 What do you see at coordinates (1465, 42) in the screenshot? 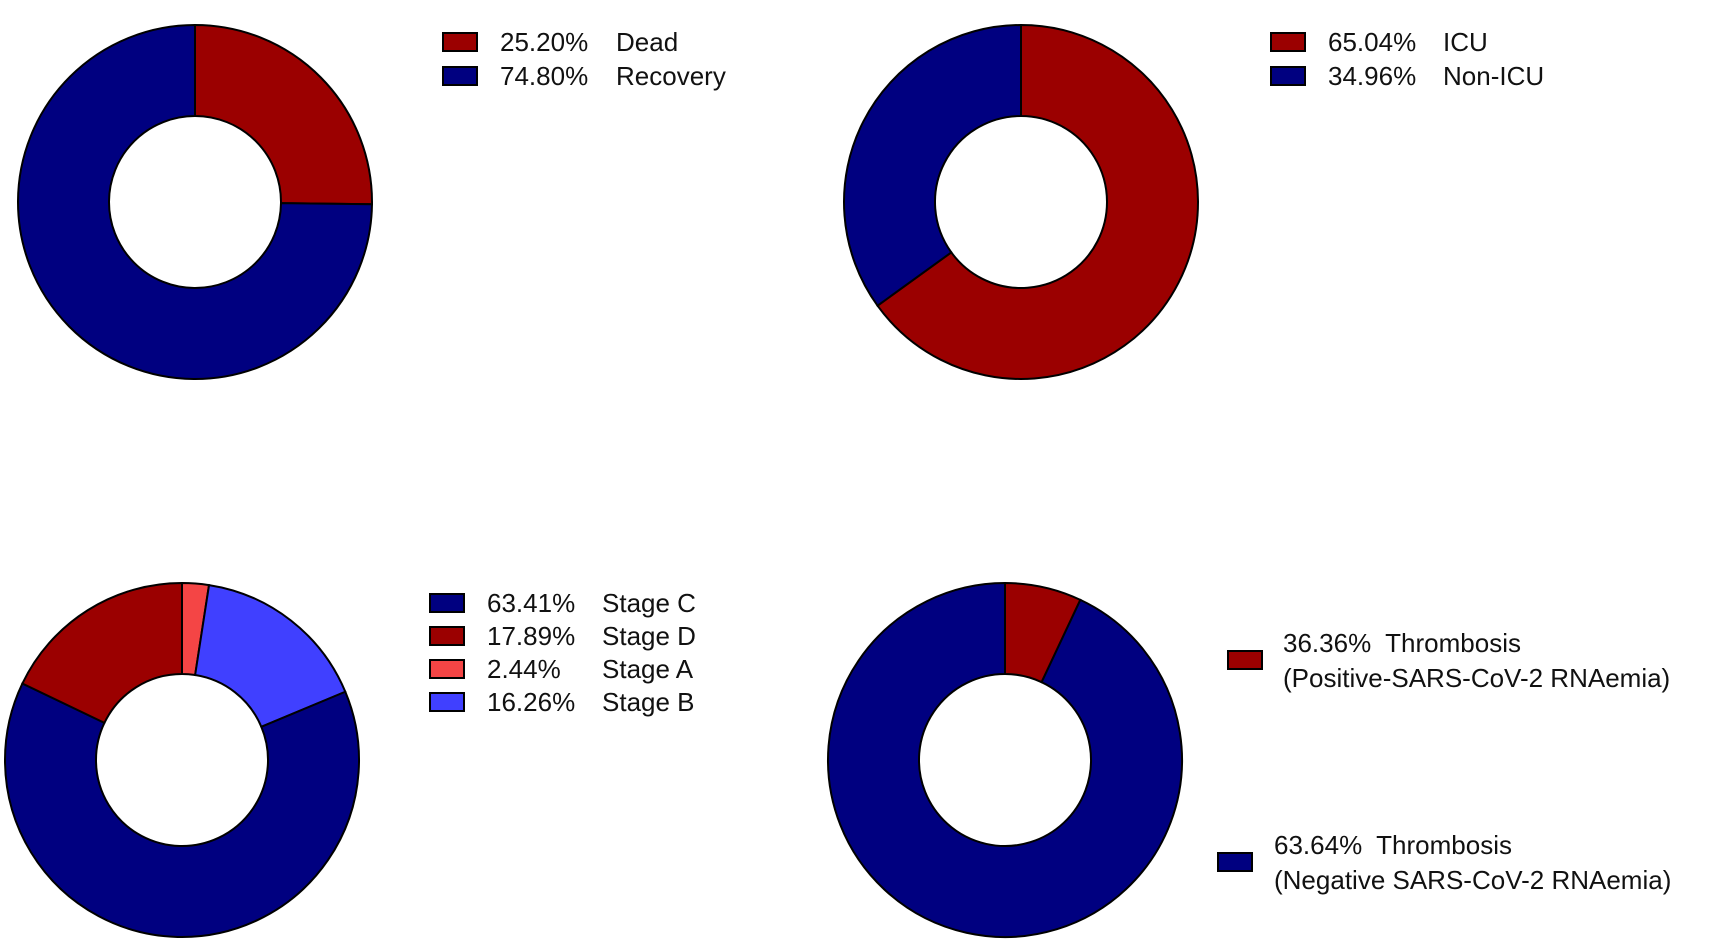
I see `legend-label: ICU` at bounding box center [1465, 42].